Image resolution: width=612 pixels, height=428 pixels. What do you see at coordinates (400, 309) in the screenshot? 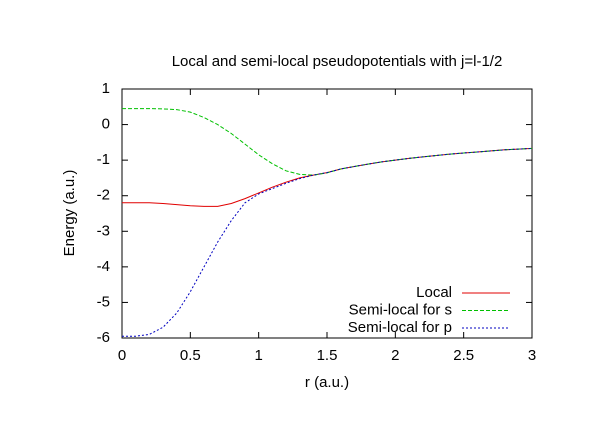
I see `legend-label: Semi-local for s` at bounding box center [400, 309].